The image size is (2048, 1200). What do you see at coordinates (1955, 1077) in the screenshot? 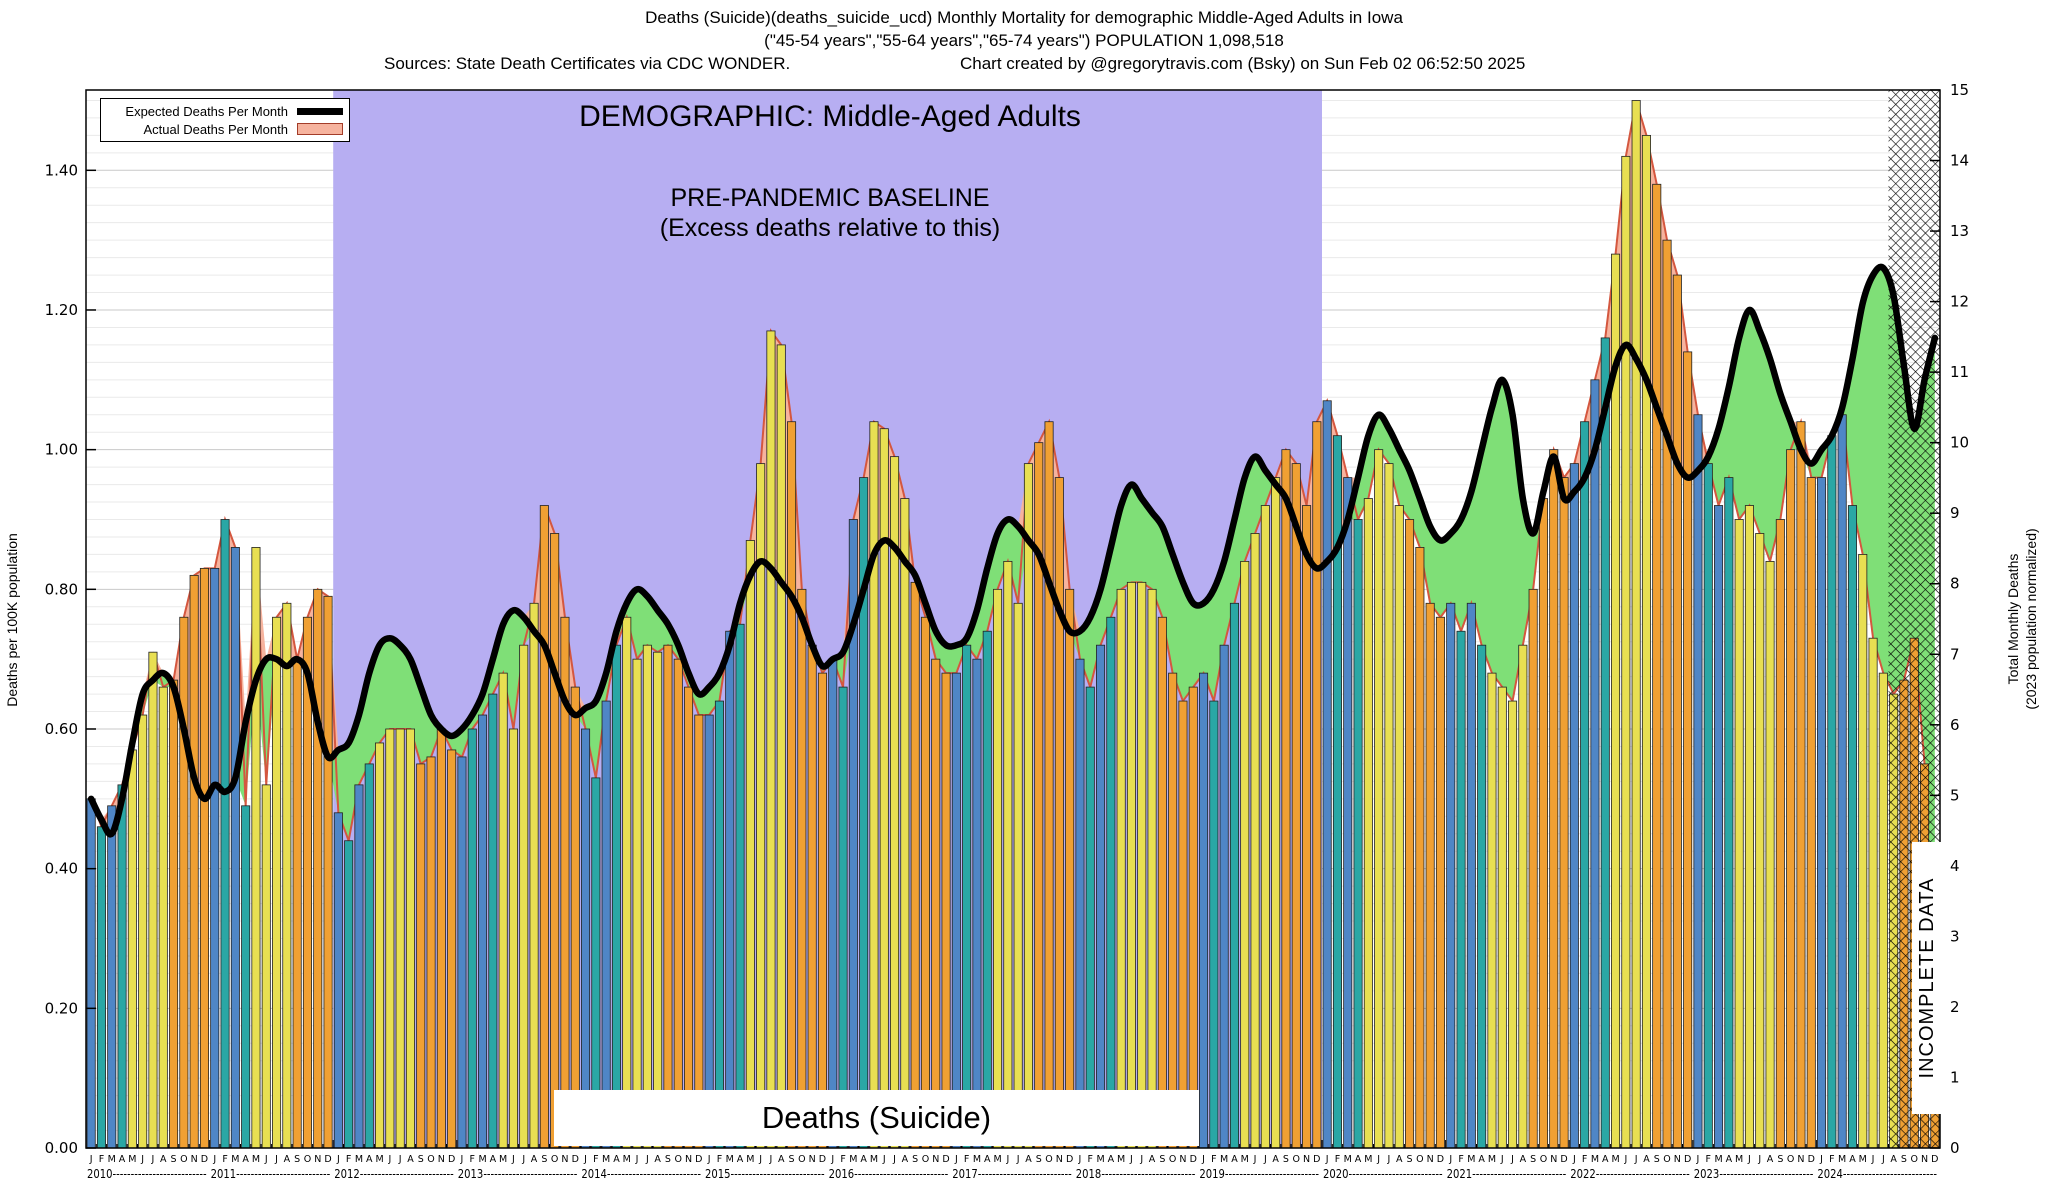
I see `svg-text: 1` at bounding box center [1955, 1077].